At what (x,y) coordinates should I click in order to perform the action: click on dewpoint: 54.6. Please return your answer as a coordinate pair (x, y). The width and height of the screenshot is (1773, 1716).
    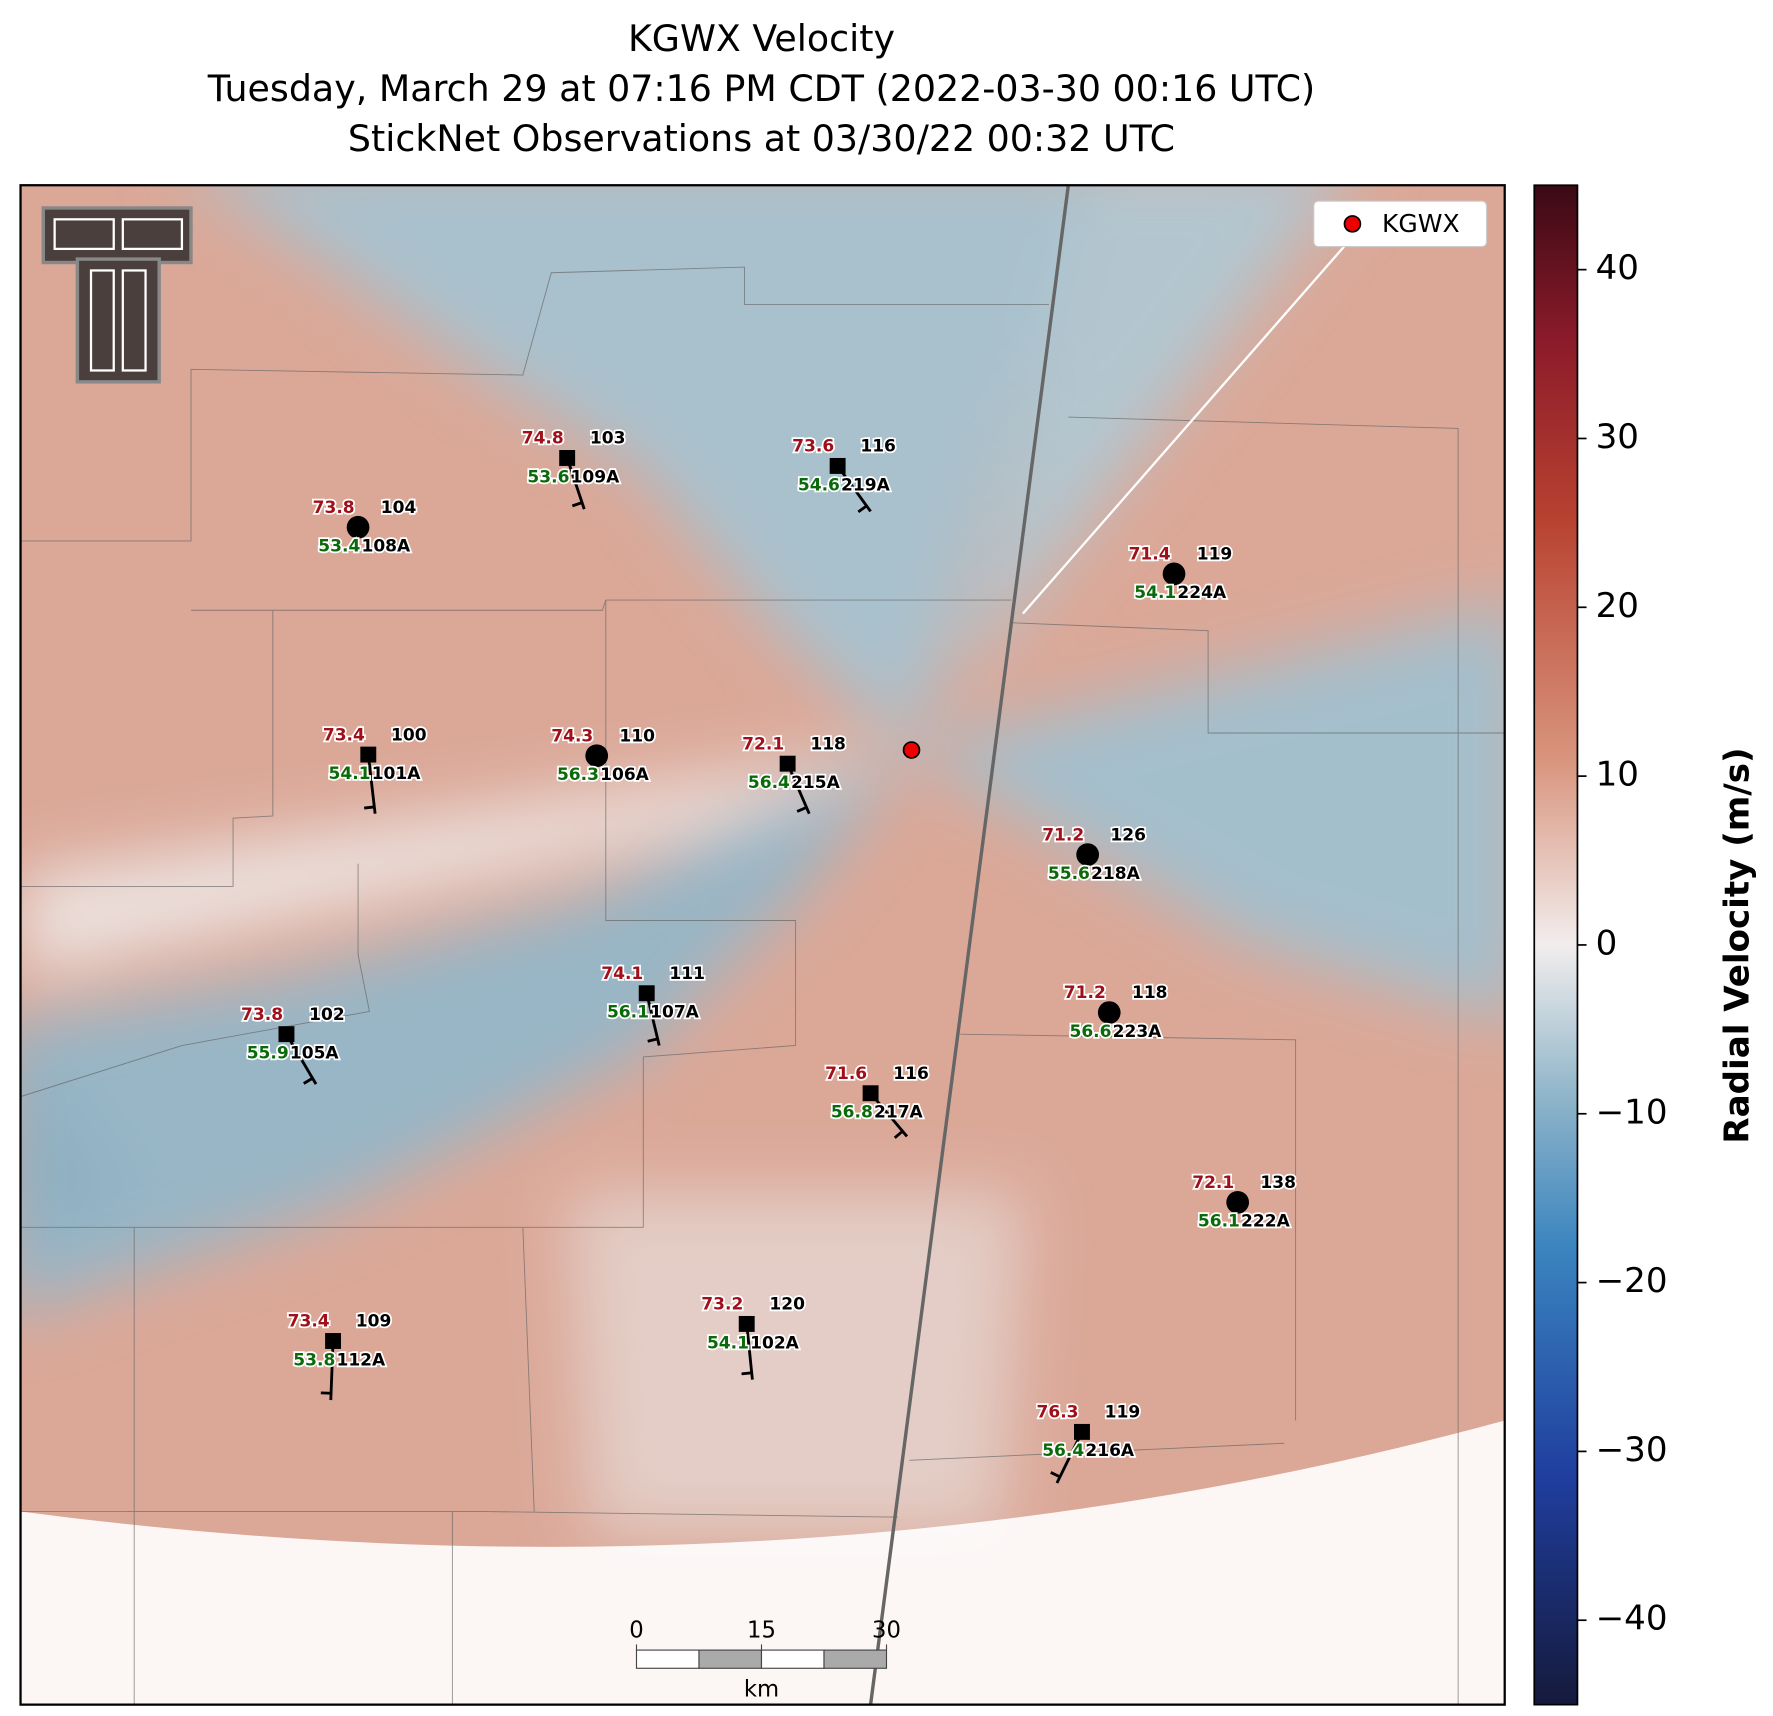
    Looking at the image, I should click on (819, 485).